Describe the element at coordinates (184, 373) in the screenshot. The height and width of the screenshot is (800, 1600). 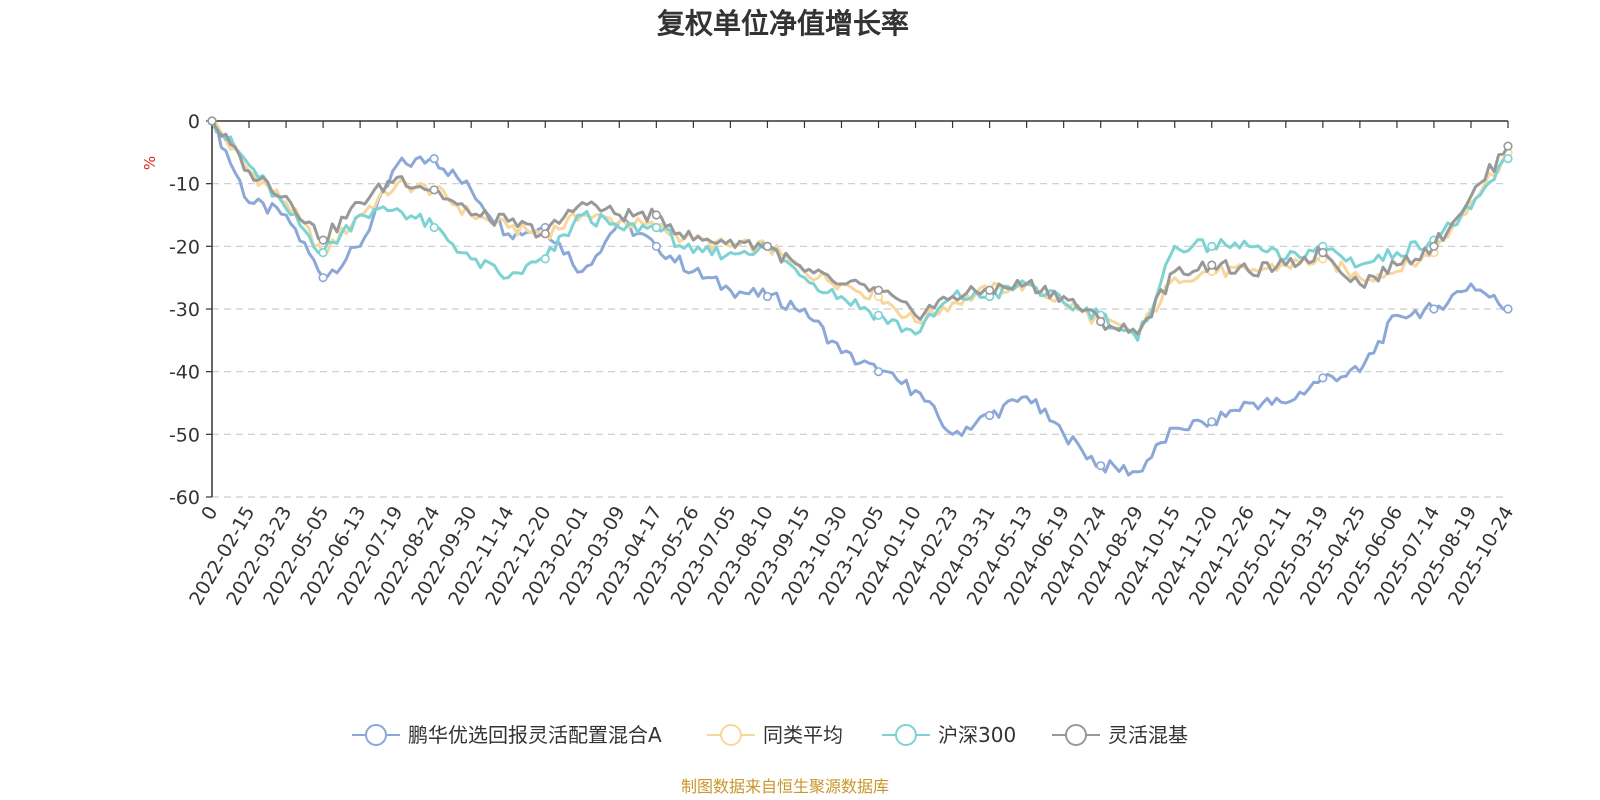
I see `y-tick-label-4: -40` at that location.